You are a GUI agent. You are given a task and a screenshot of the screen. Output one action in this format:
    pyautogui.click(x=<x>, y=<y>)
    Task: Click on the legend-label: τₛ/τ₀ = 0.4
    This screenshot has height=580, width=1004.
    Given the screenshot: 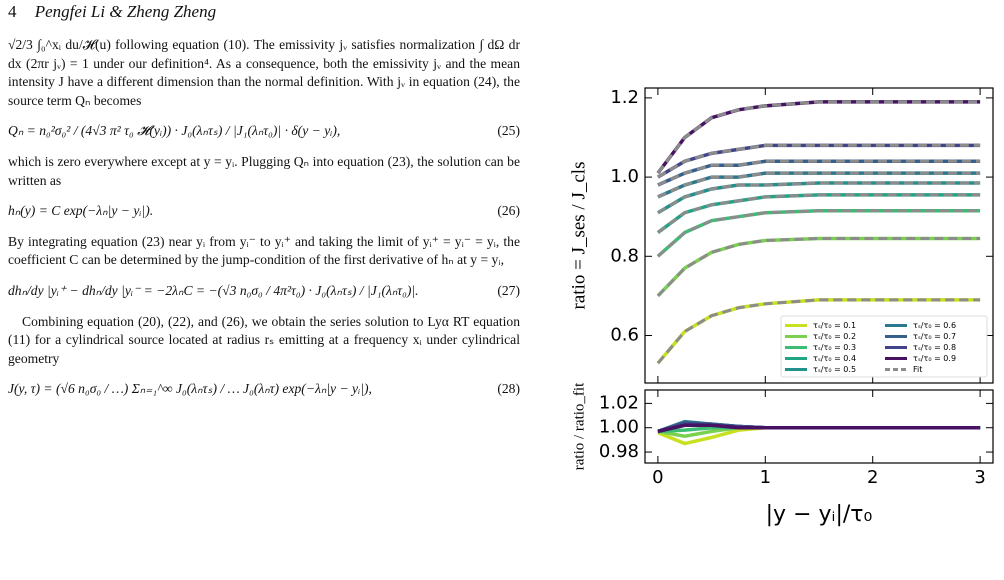 What is the action you would take?
    pyautogui.click(x=834, y=358)
    